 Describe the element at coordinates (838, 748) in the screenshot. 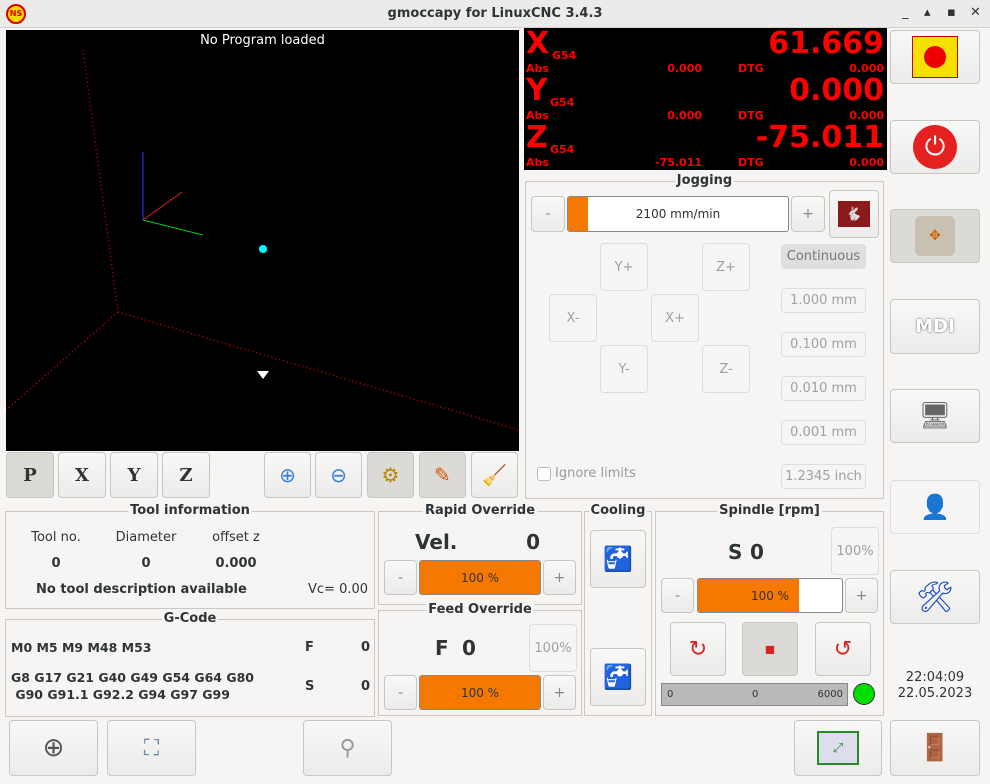

I see `fullscreen-button: ⤢` at that location.